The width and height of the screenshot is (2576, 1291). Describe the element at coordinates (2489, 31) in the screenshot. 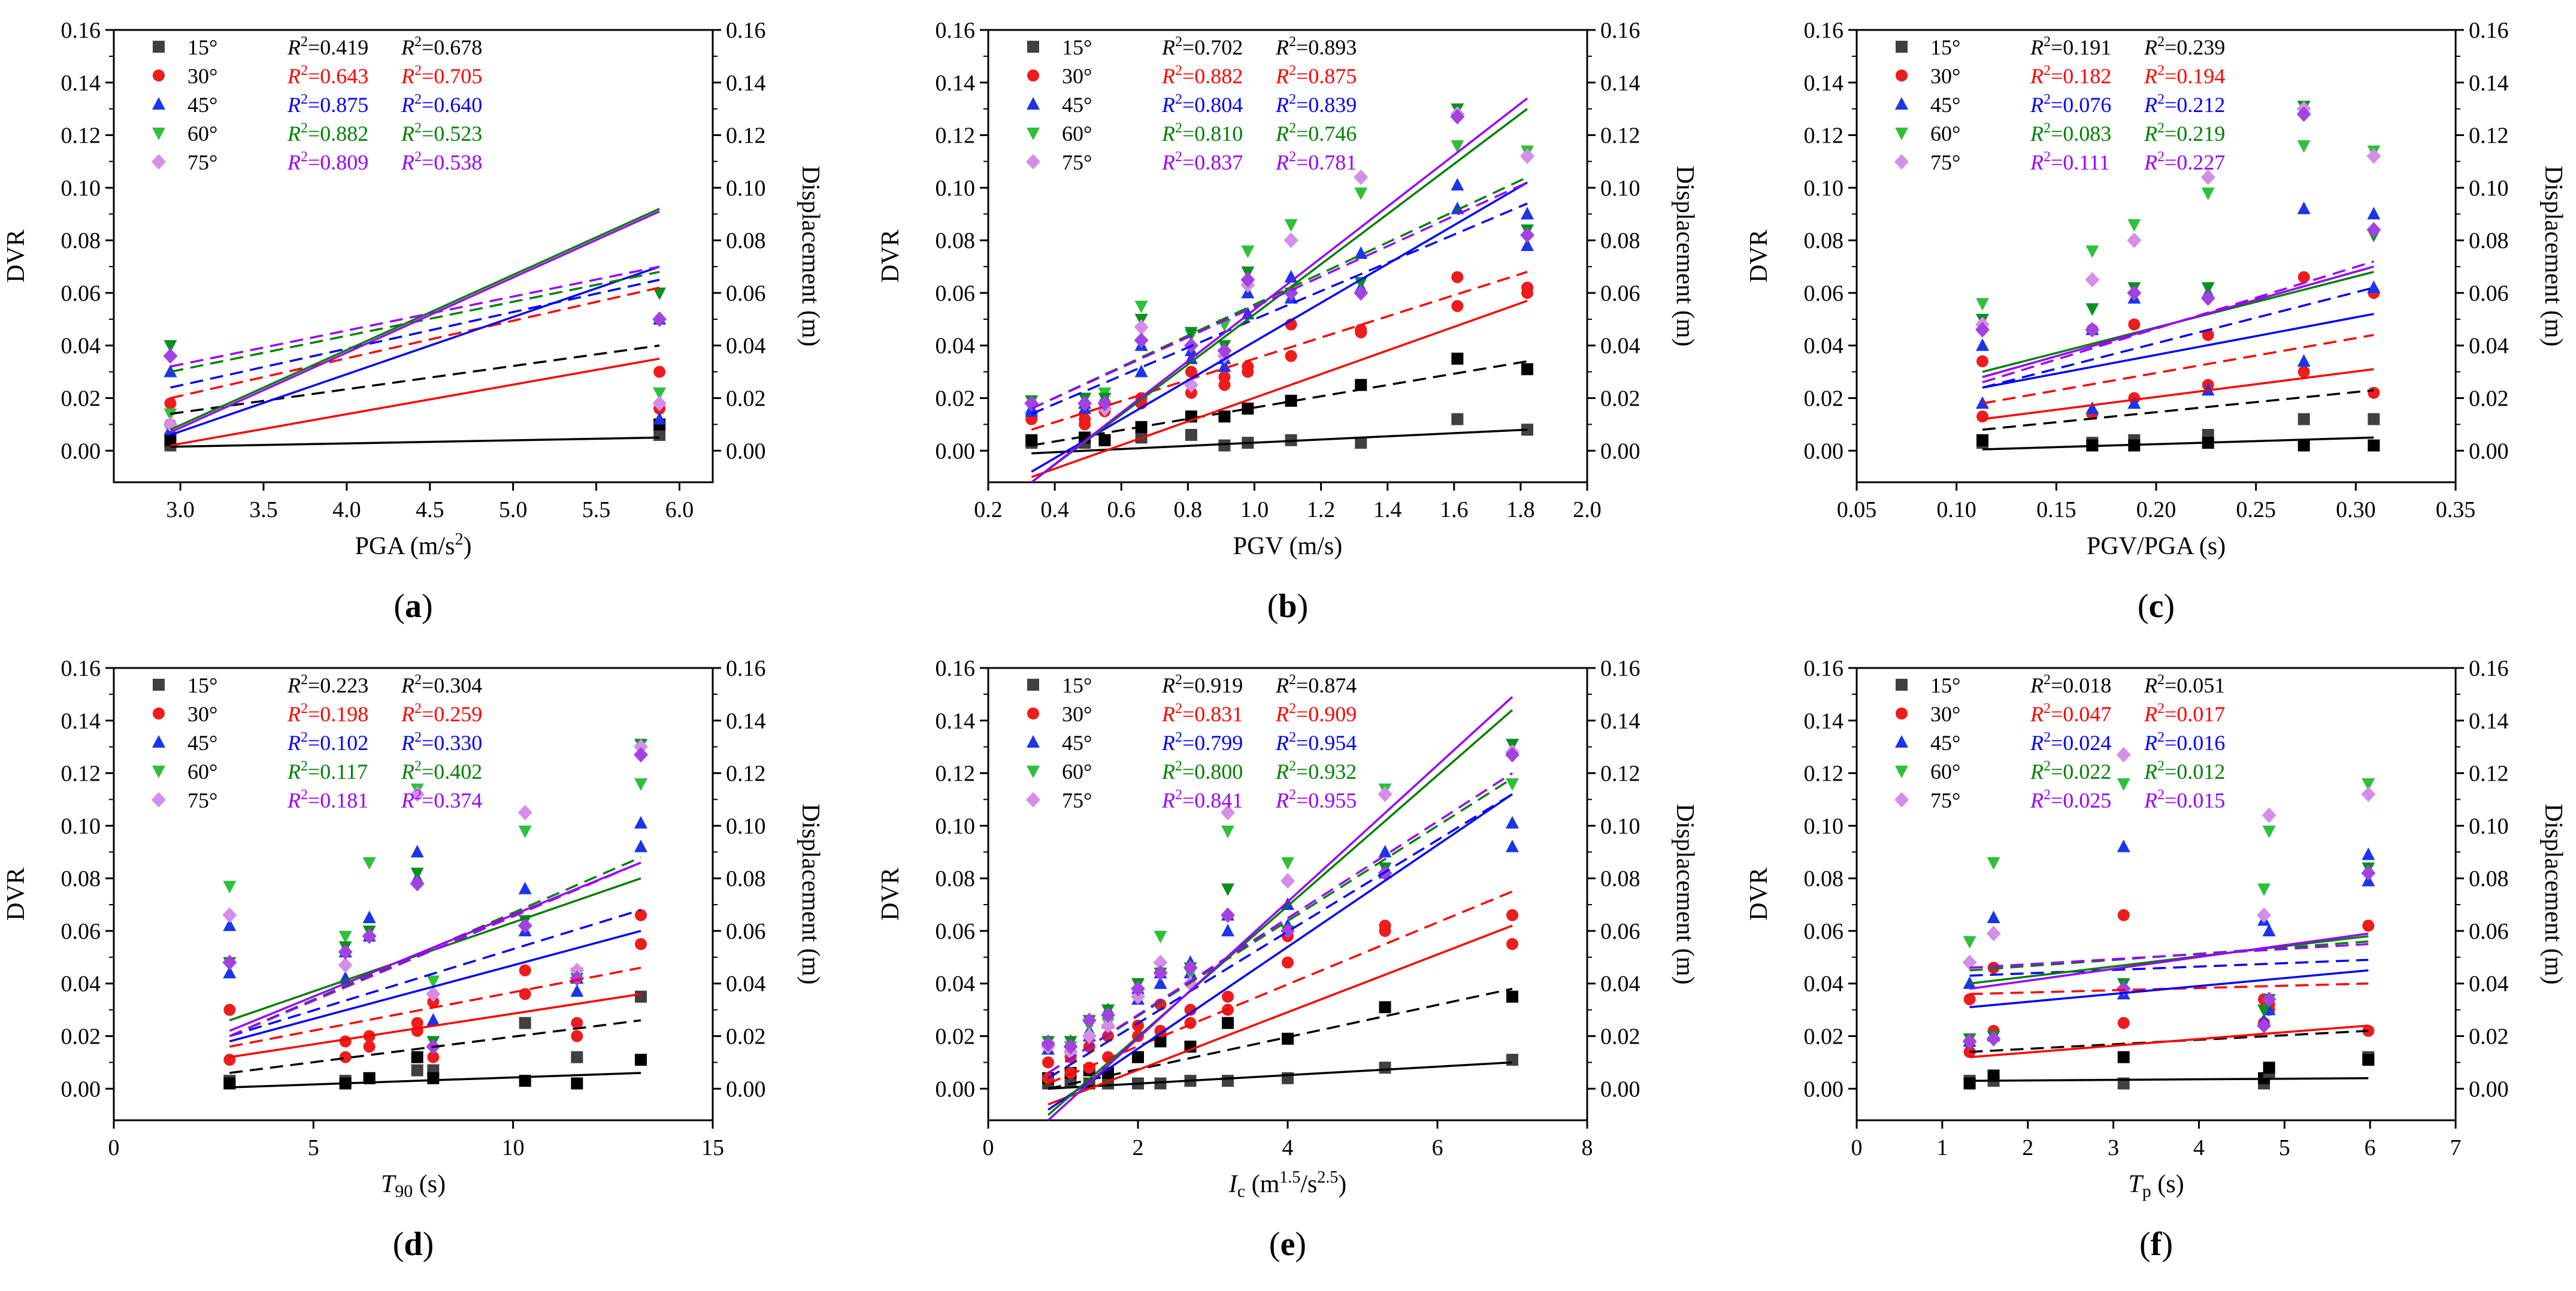

I see `y-tick-label-right: 0.16` at that location.